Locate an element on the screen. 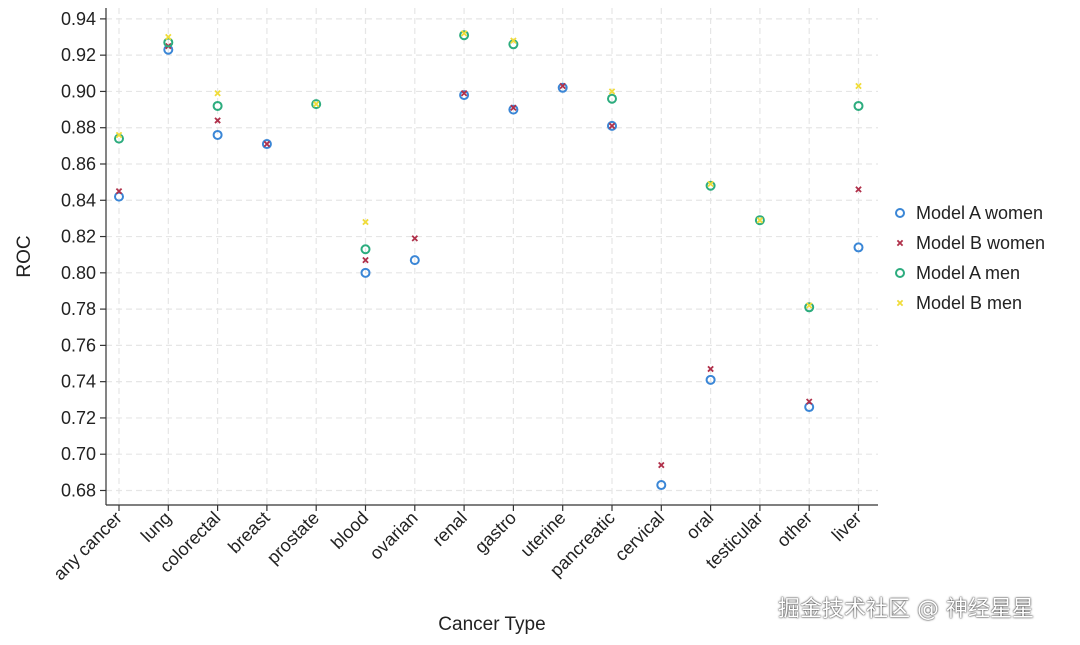 The height and width of the screenshot is (645, 1080). y-tick-label: 0.78 is located at coordinates (78, 309).